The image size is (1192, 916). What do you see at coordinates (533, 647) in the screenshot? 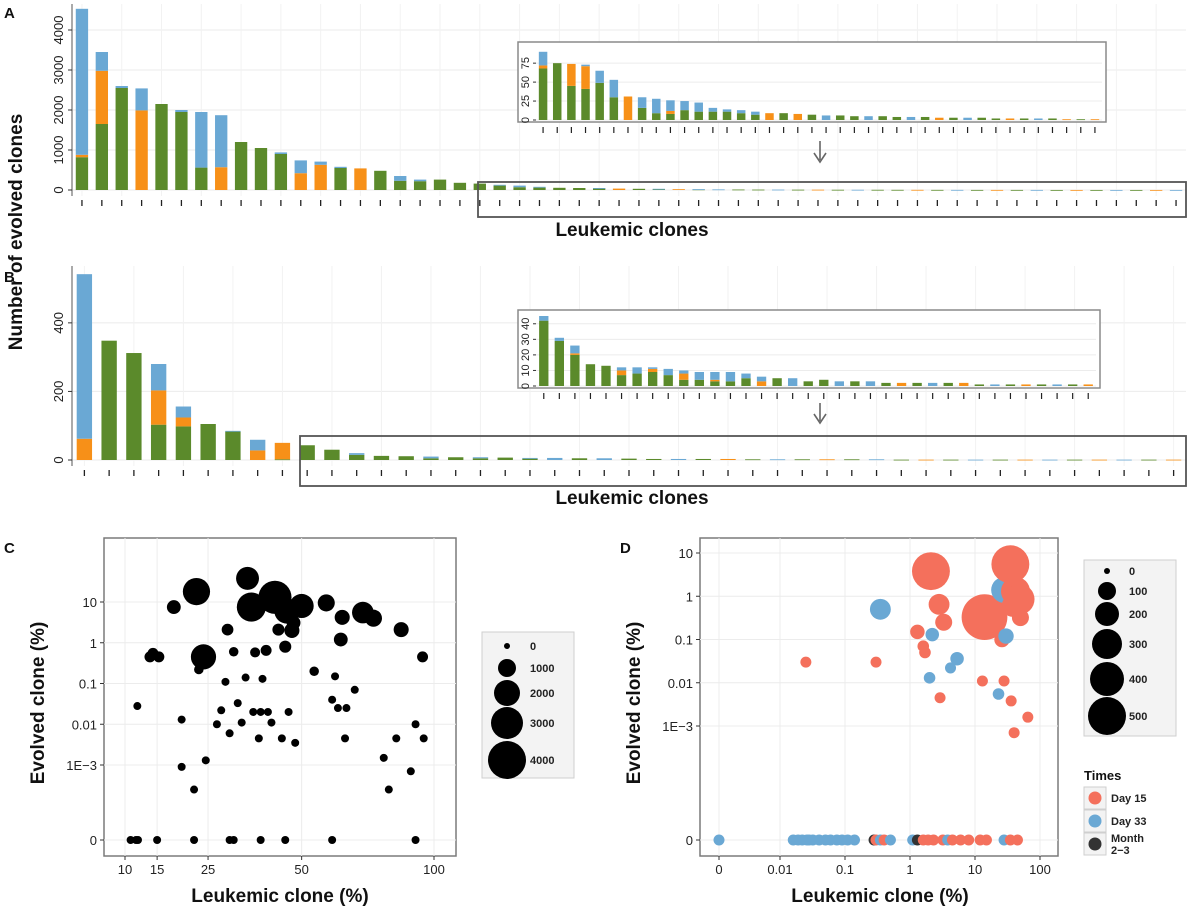
I see `size-legend-label: 0` at bounding box center [533, 647].